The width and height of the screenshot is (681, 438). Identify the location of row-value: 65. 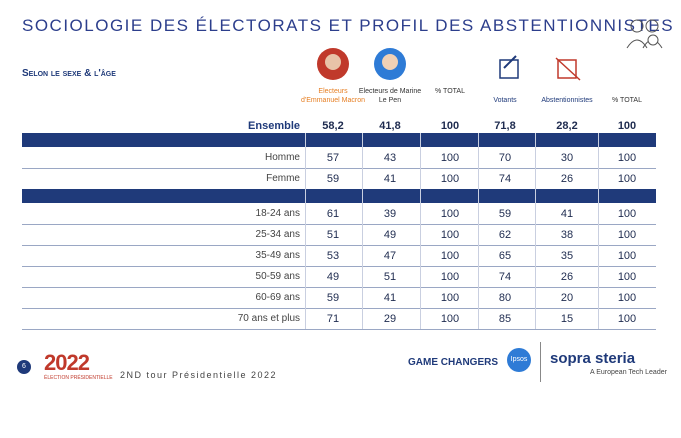
(505, 256).